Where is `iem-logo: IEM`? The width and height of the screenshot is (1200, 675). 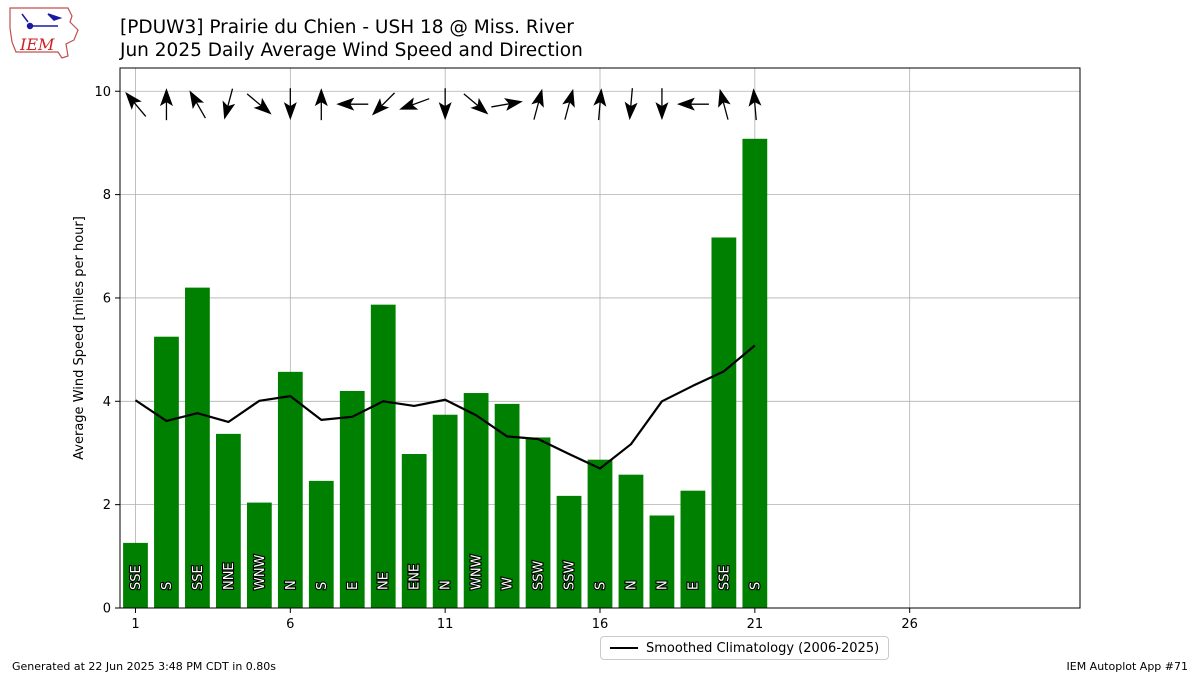 iem-logo: IEM is located at coordinates (44, 33).